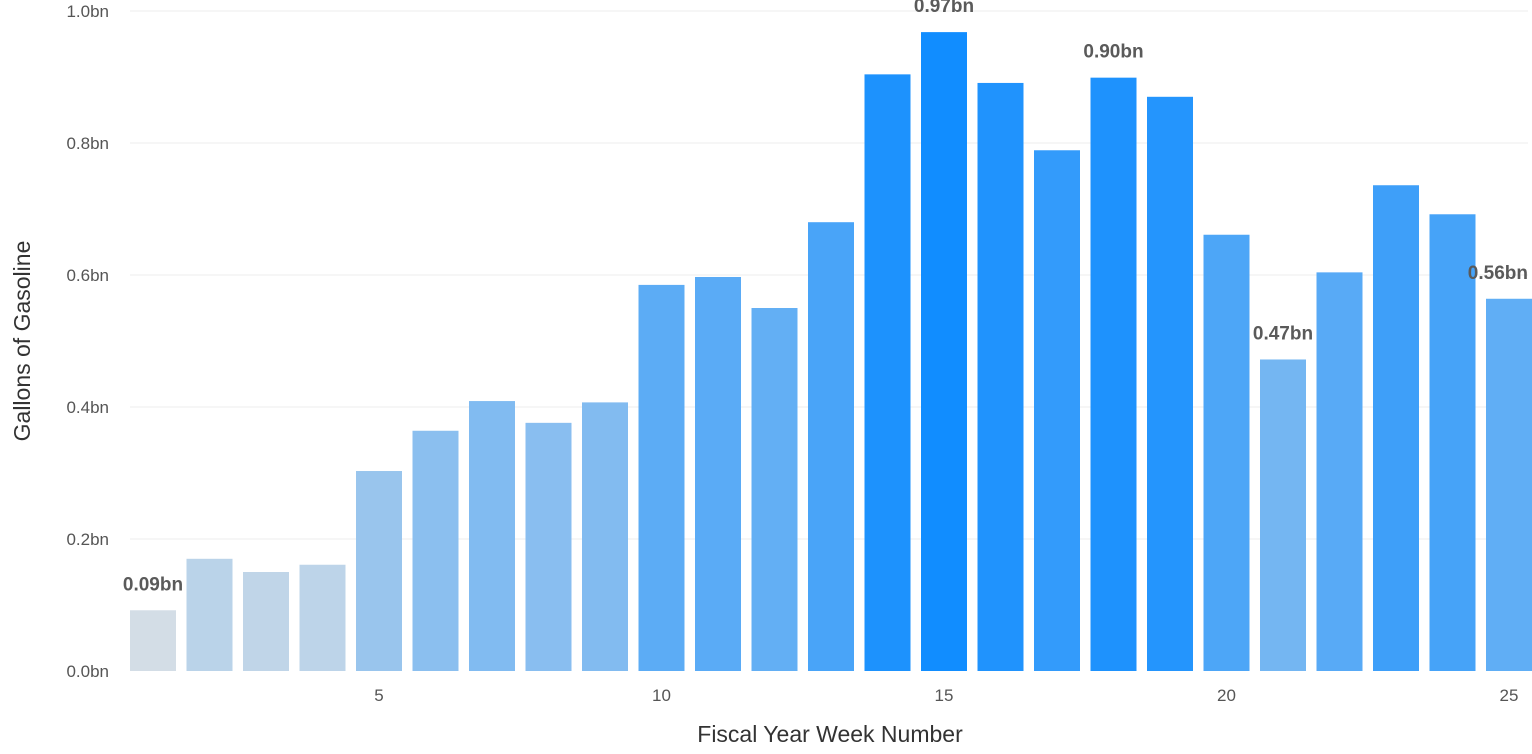 Image resolution: width=1532 pixels, height=754 pixels. I want to click on data-label-week-25: 0.56bn, so click(1498, 273).